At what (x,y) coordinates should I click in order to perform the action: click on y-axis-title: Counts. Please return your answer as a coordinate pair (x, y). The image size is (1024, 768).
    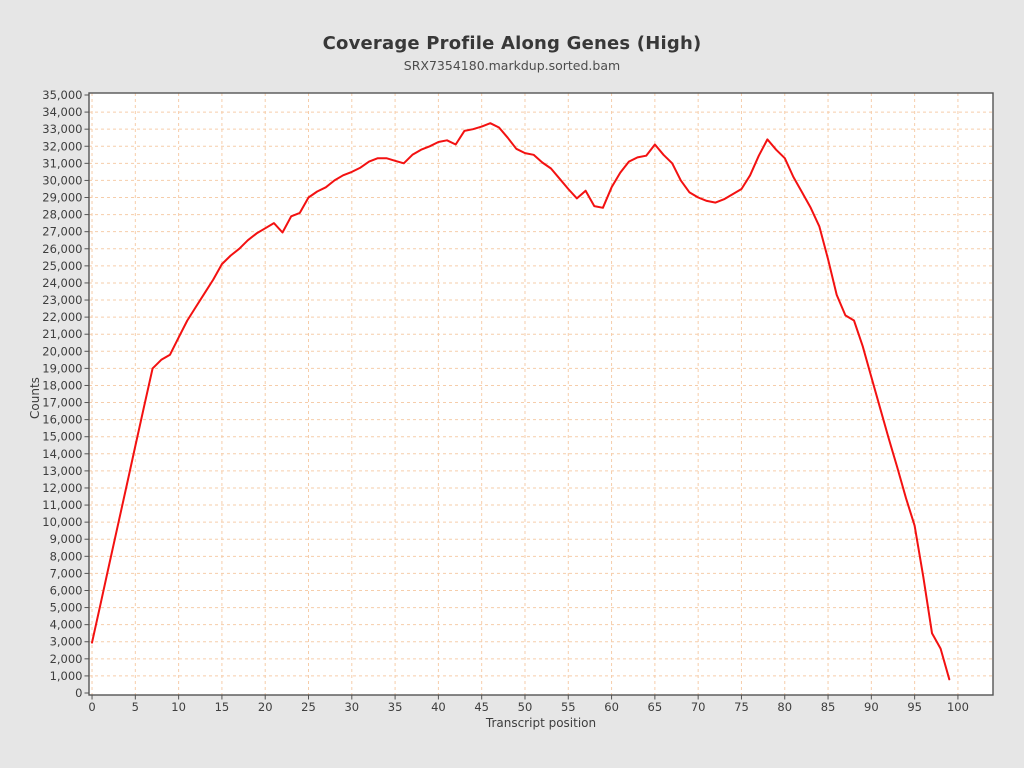
    Looking at the image, I should click on (35, 398).